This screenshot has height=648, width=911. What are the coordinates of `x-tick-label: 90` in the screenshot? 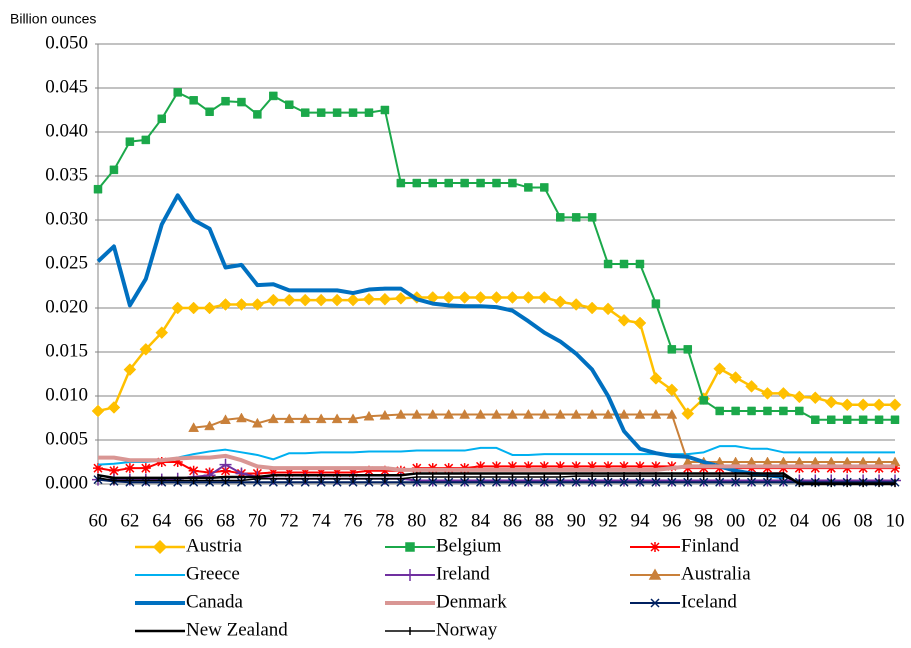 It's located at (576, 520).